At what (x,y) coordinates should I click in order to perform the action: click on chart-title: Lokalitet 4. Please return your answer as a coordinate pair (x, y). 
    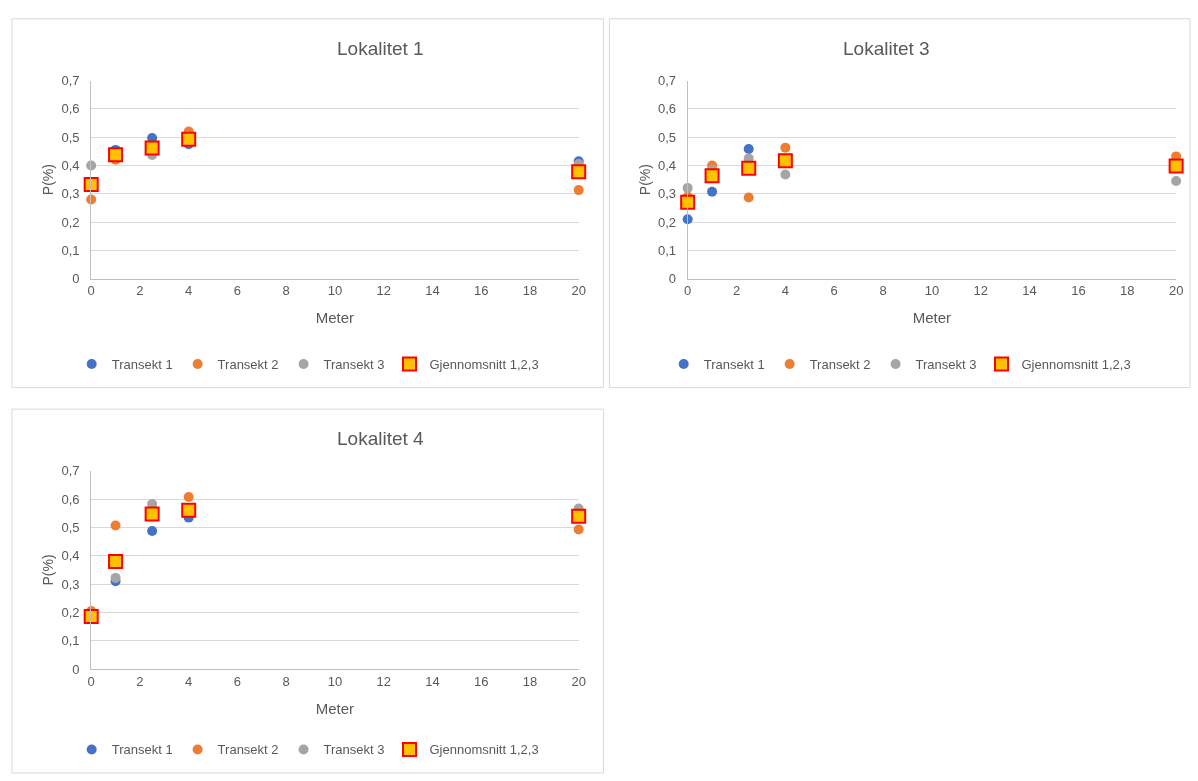
    Looking at the image, I should click on (381, 438).